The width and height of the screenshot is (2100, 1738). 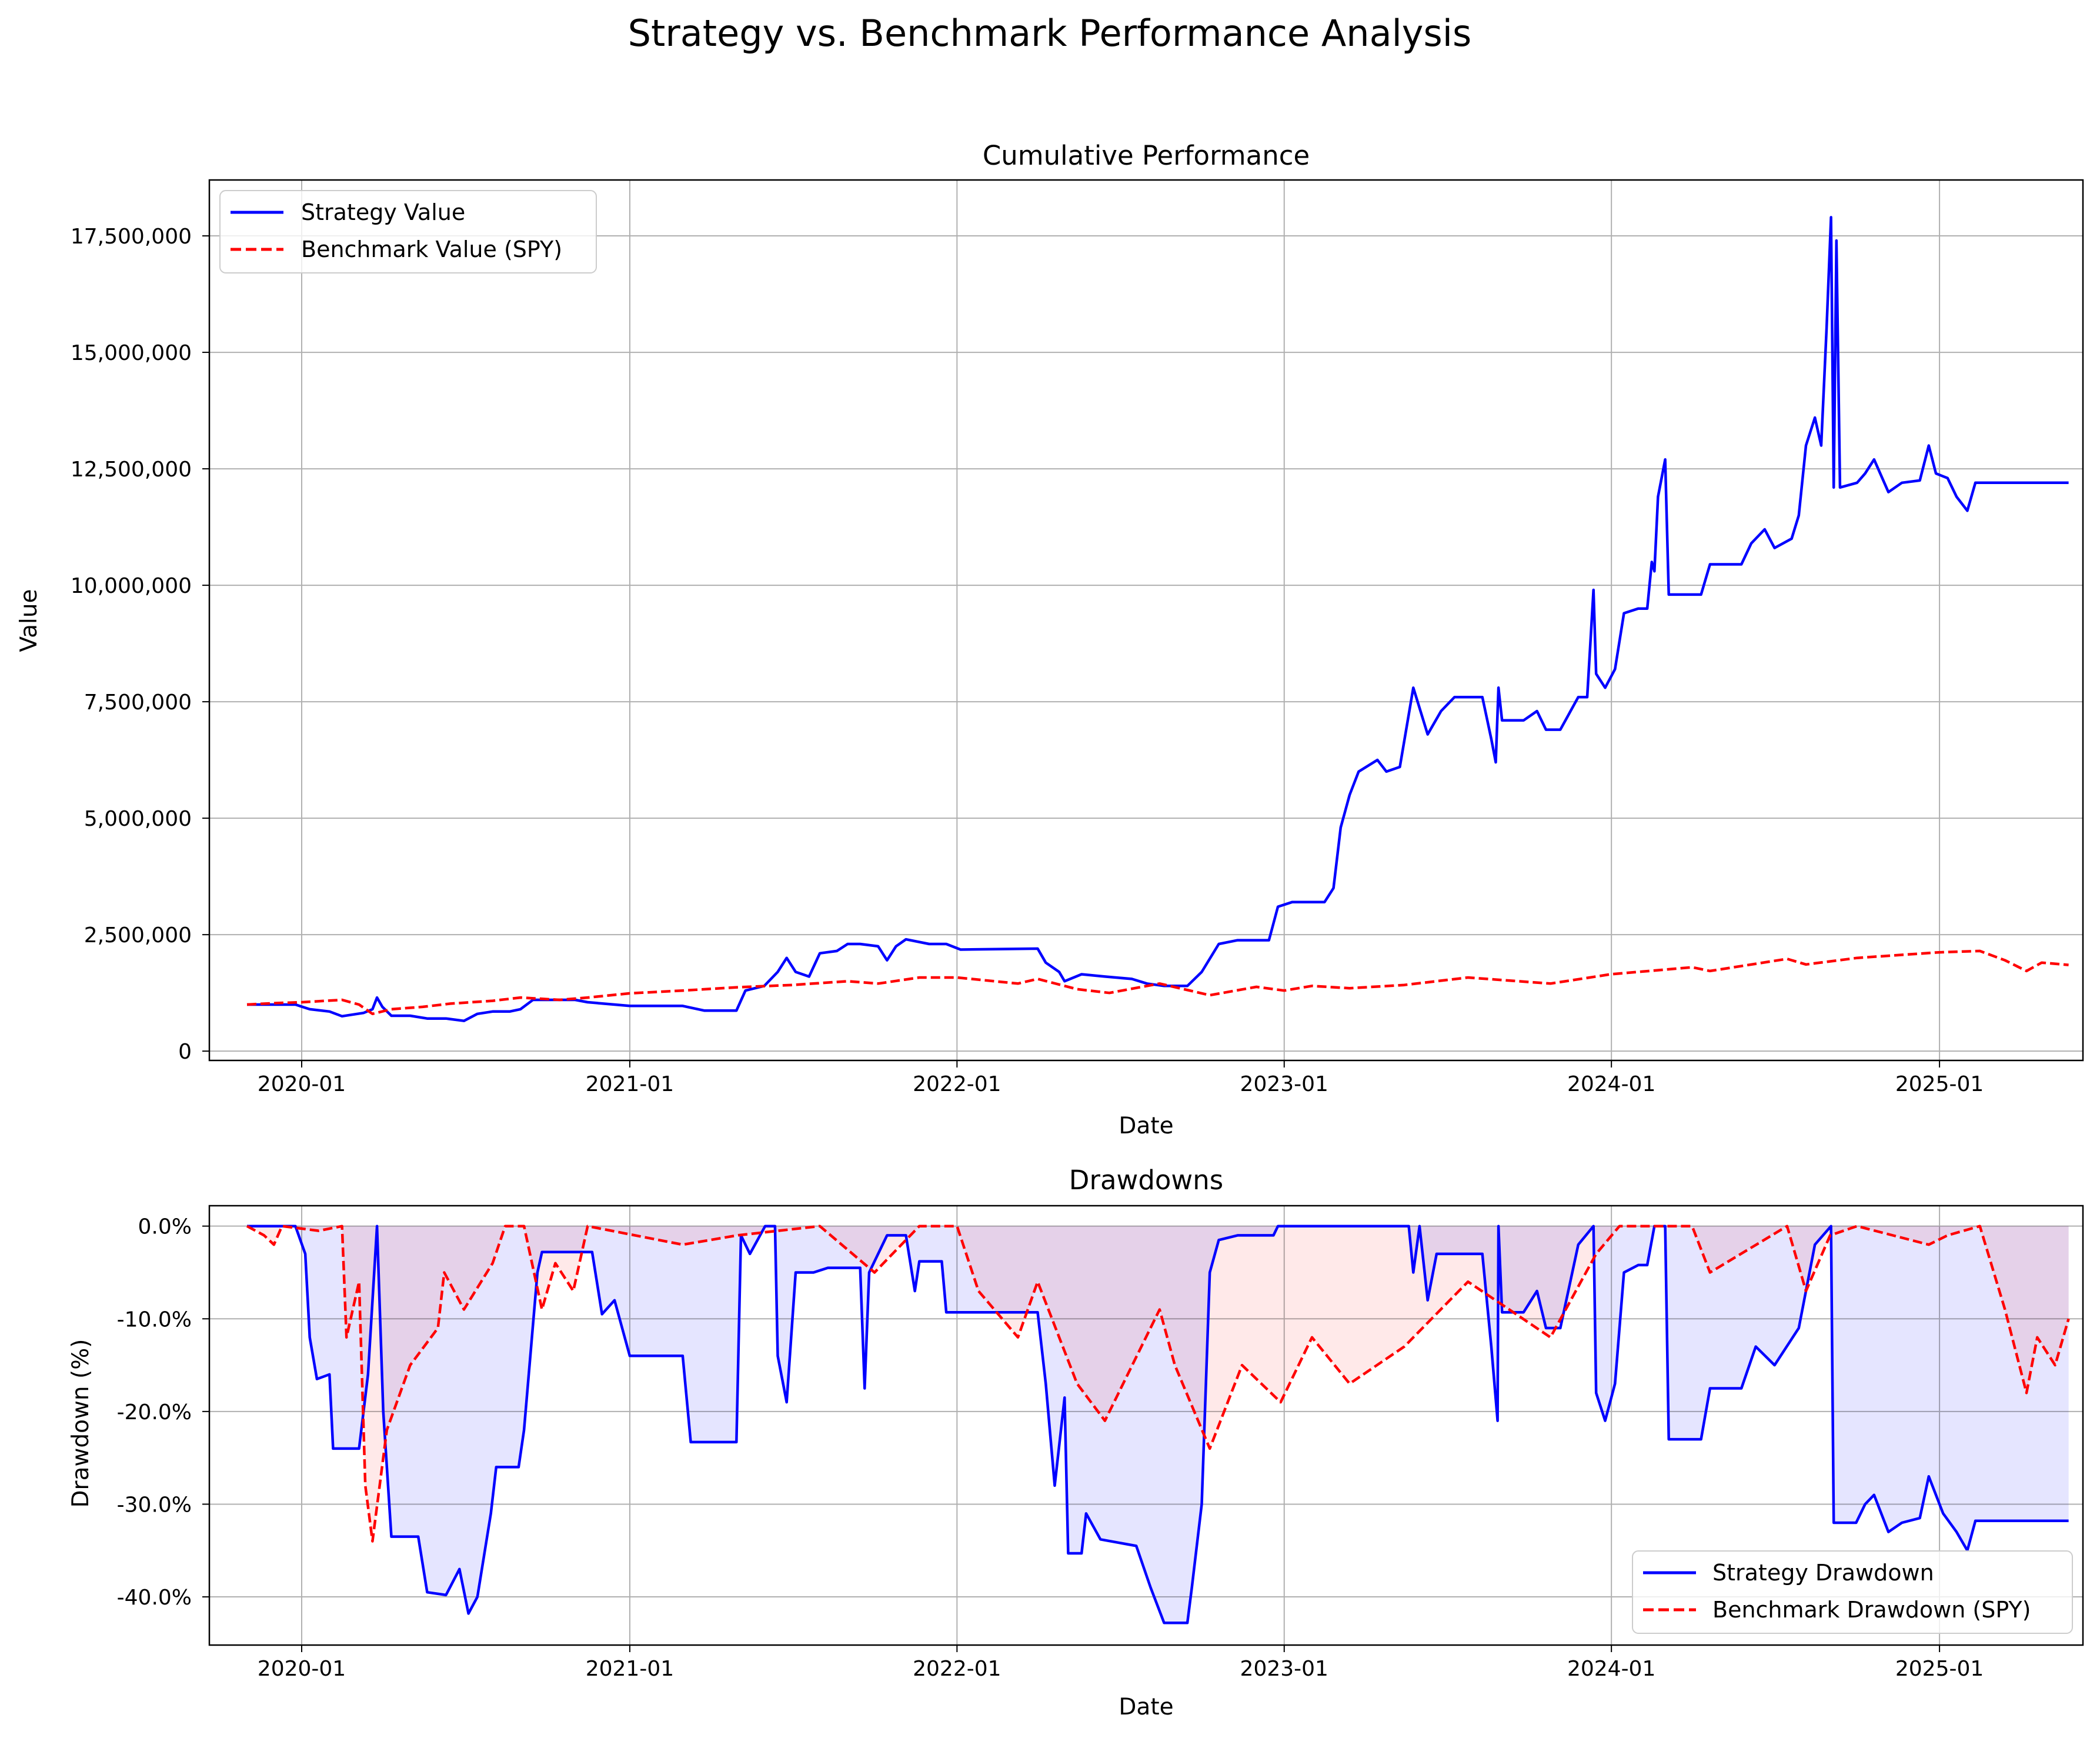 I want to click on drawdowns-y-ticks: 0.0% -10.0% -20.0% -30.0% -40.0%, so click(x=163, y=1412).